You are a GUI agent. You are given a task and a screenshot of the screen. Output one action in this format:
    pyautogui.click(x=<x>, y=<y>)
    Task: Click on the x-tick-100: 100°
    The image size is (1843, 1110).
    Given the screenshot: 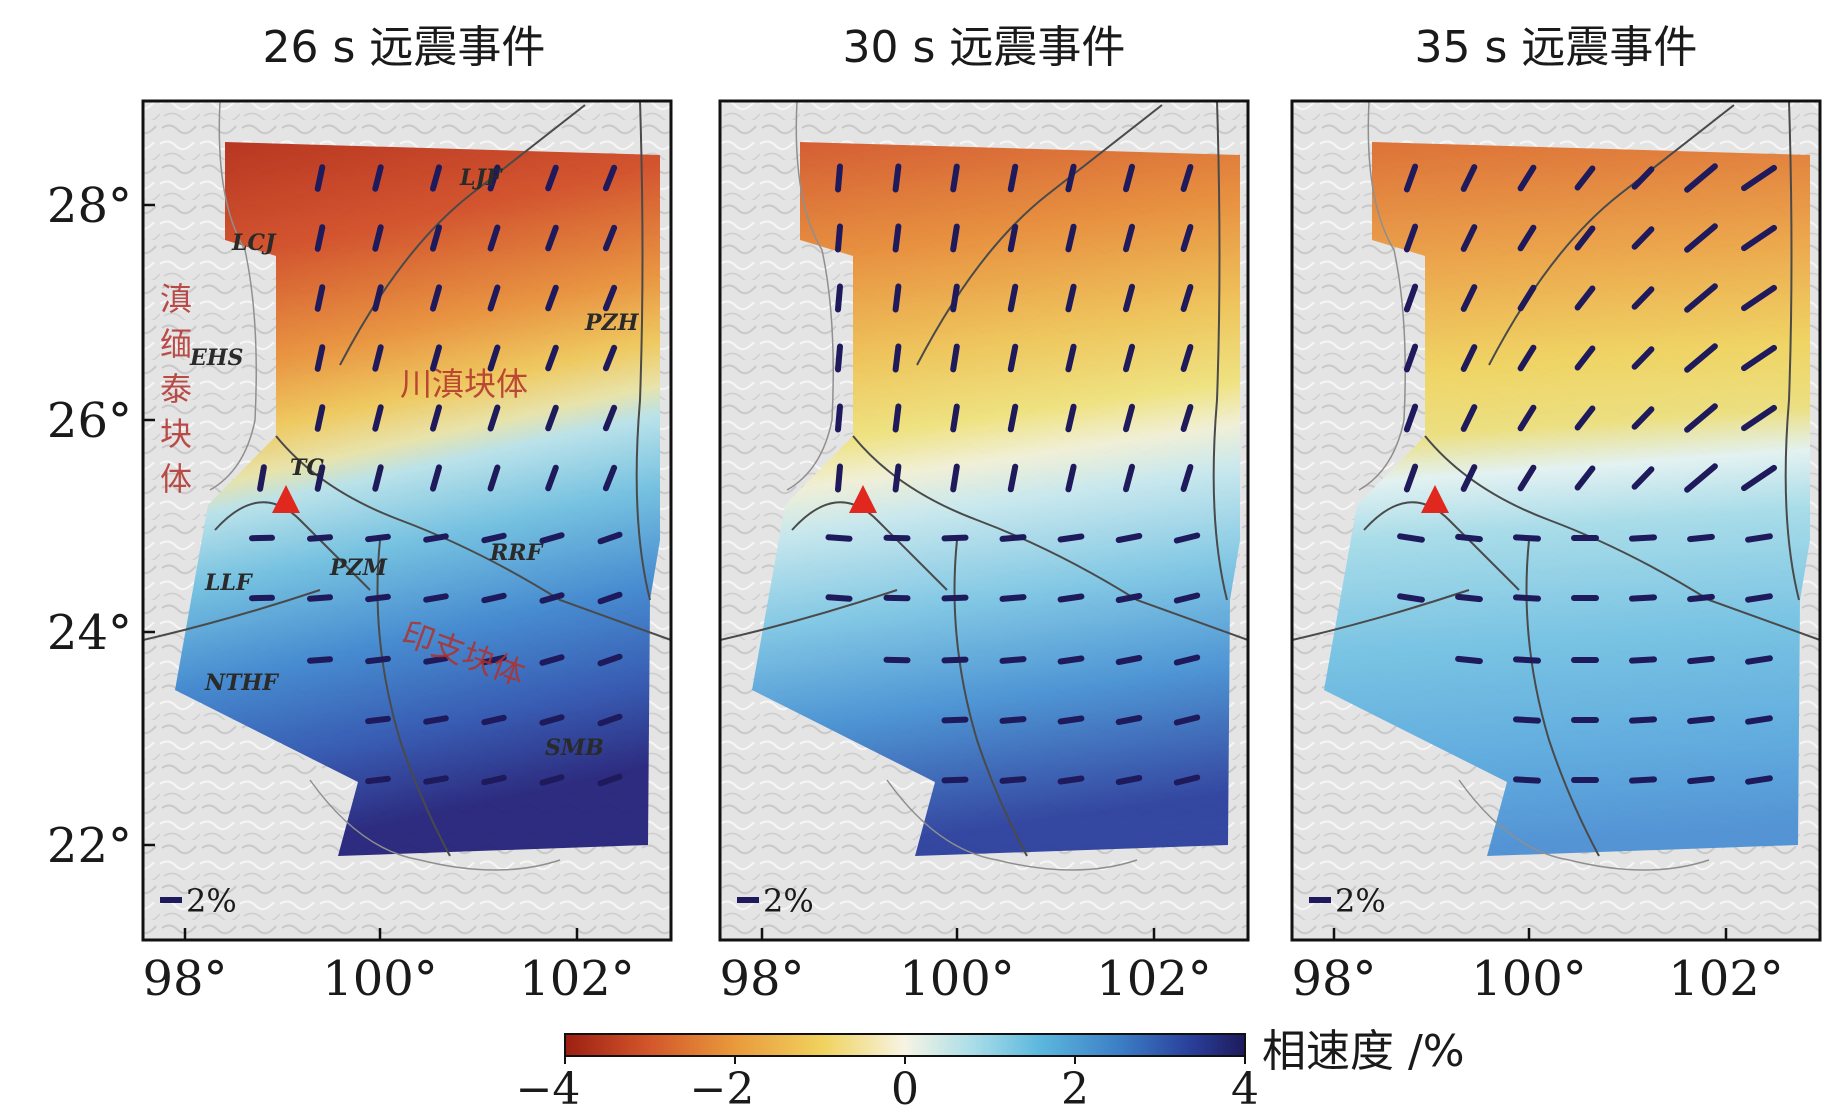 What is the action you would take?
    pyautogui.click(x=380, y=979)
    